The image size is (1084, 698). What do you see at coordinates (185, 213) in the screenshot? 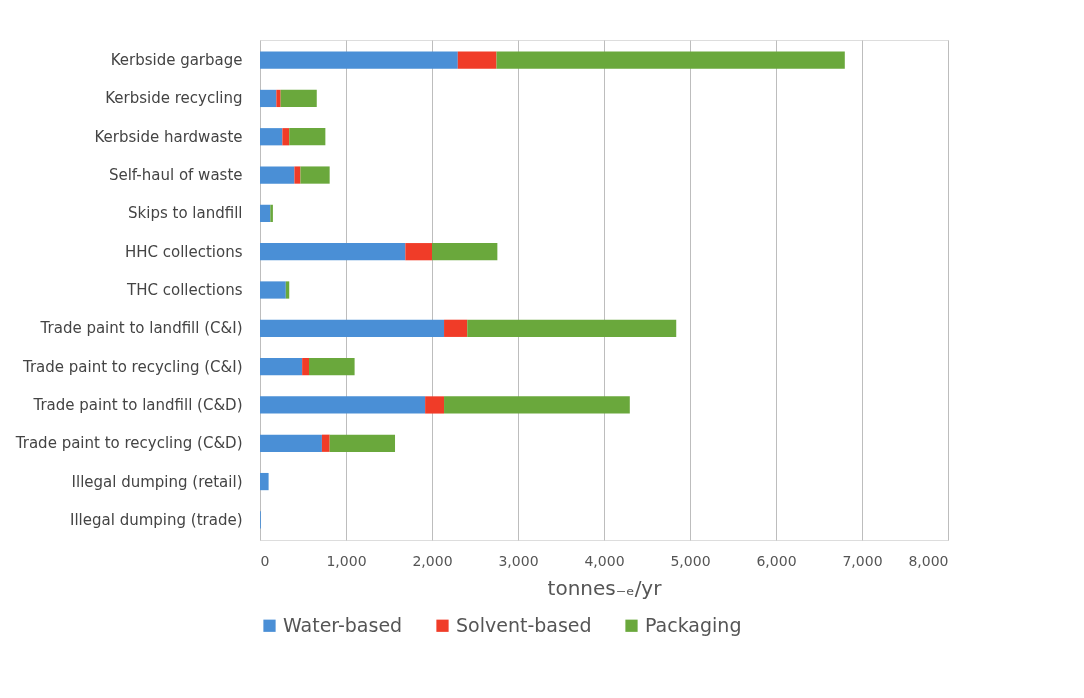
I see `y-tick-label: Skips to landfill` at bounding box center [185, 213].